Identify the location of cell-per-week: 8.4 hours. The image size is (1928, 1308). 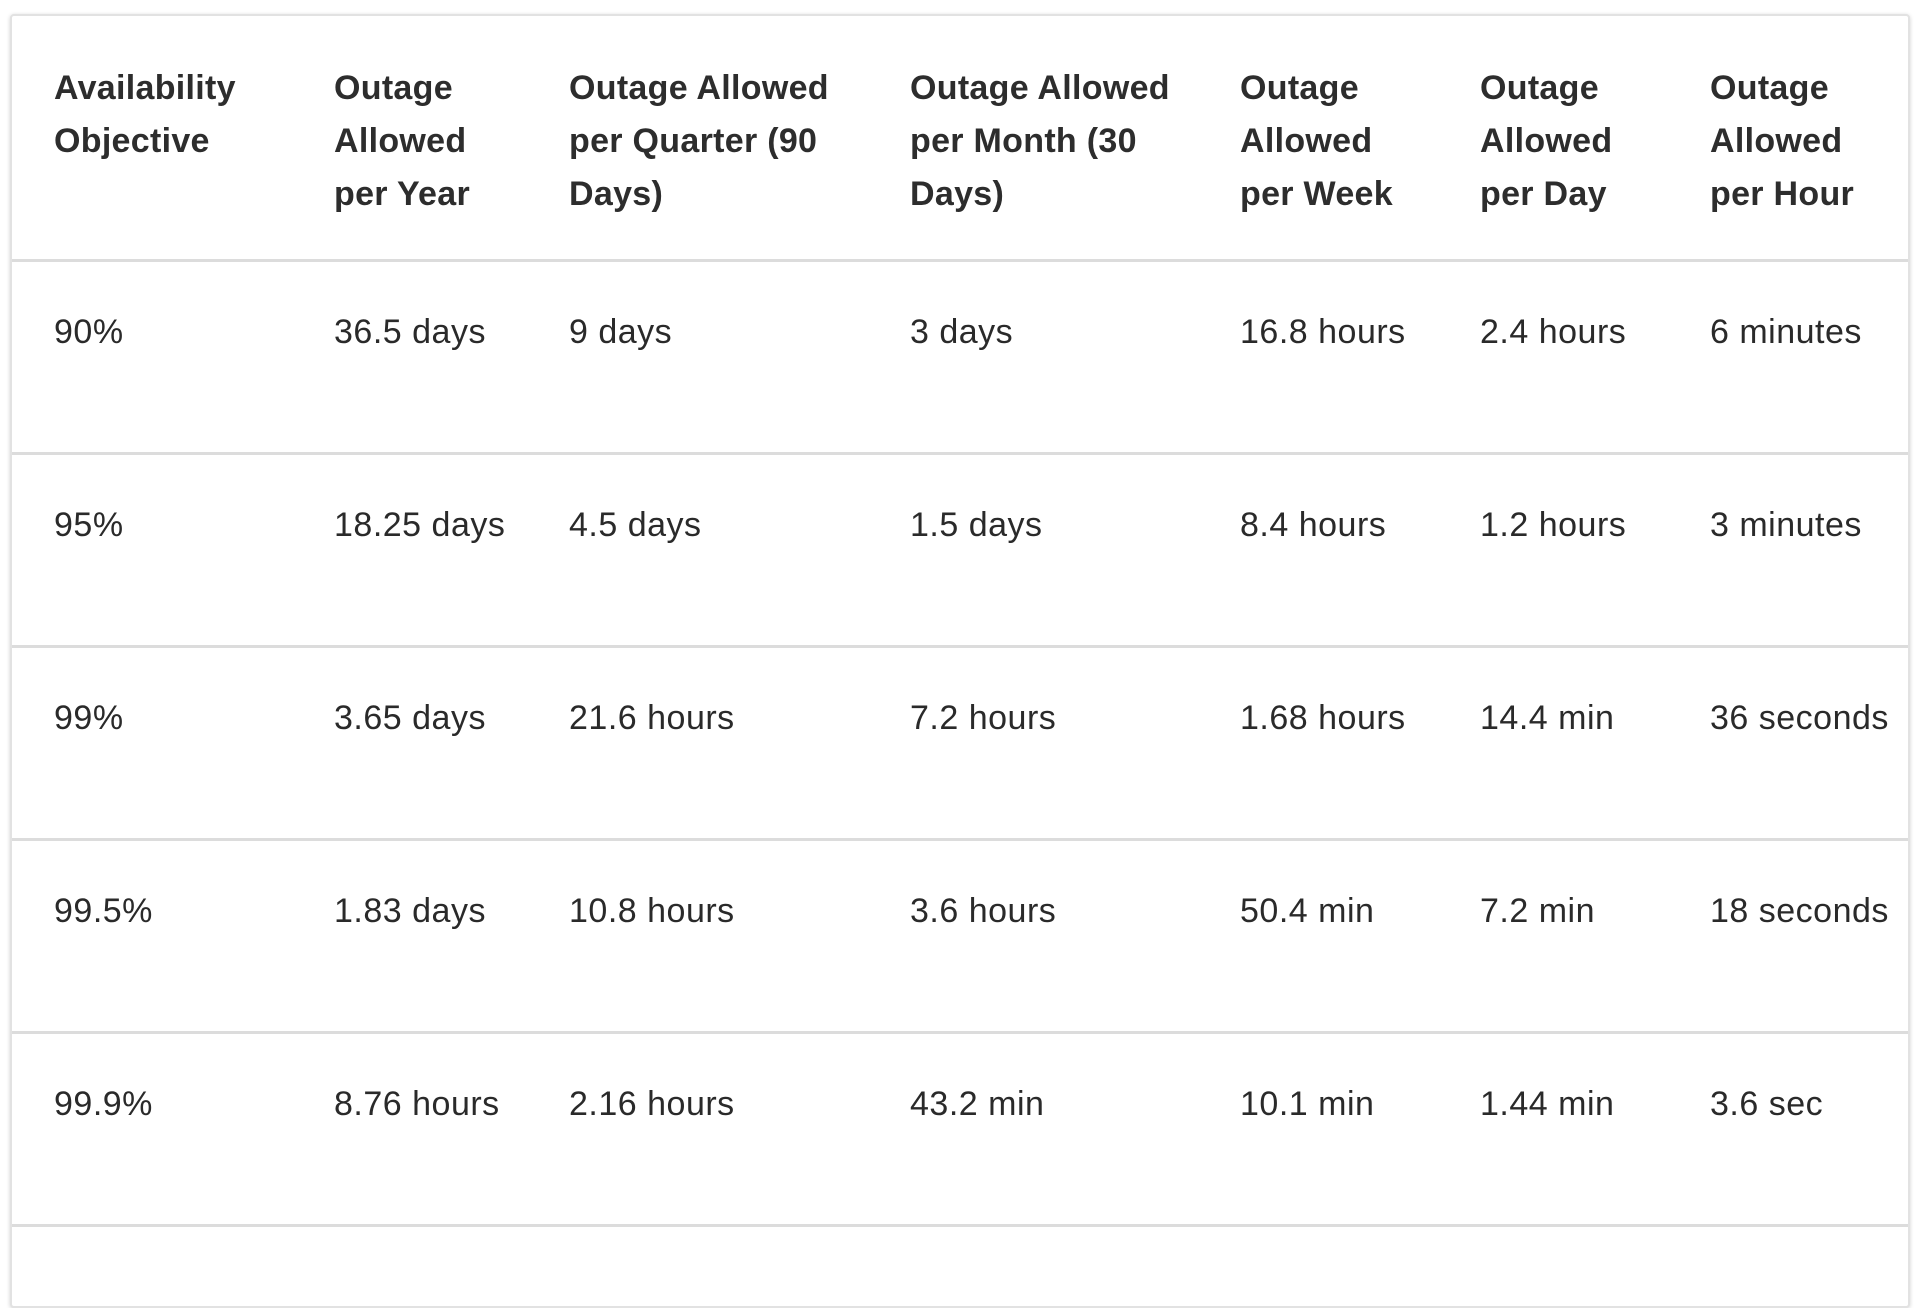
(1313, 525).